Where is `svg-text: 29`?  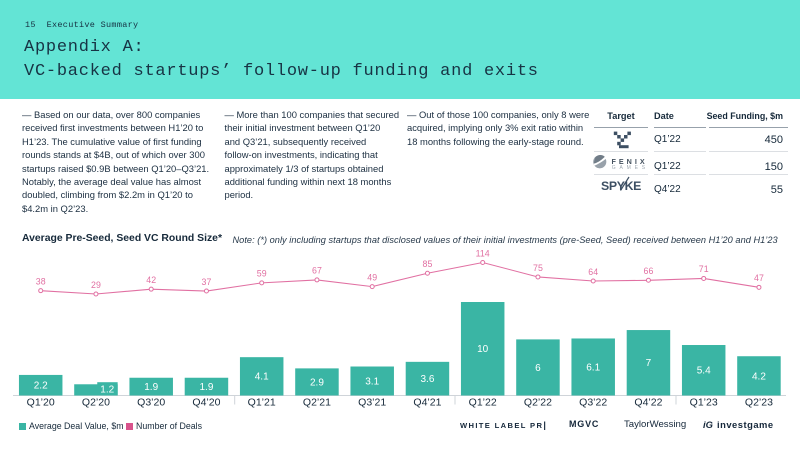
svg-text: 29 is located at coordinates (96, 285).